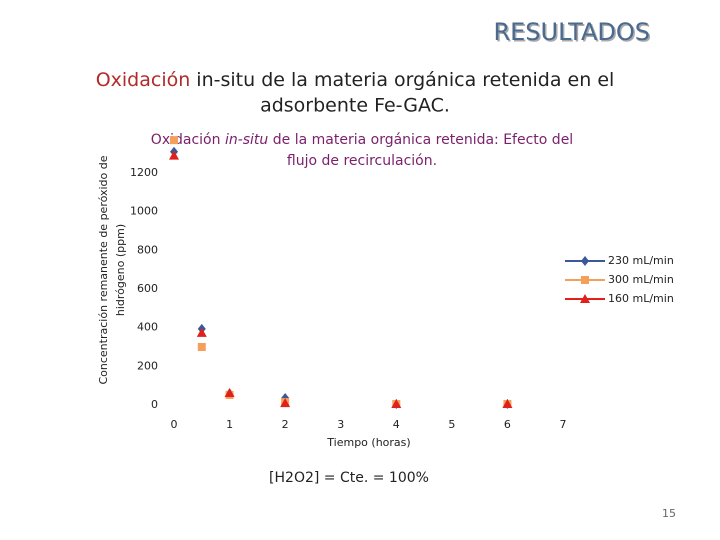 This screenshot has width=720, height=540. I want to click on y-tick-label: 200, so click(147, 365).